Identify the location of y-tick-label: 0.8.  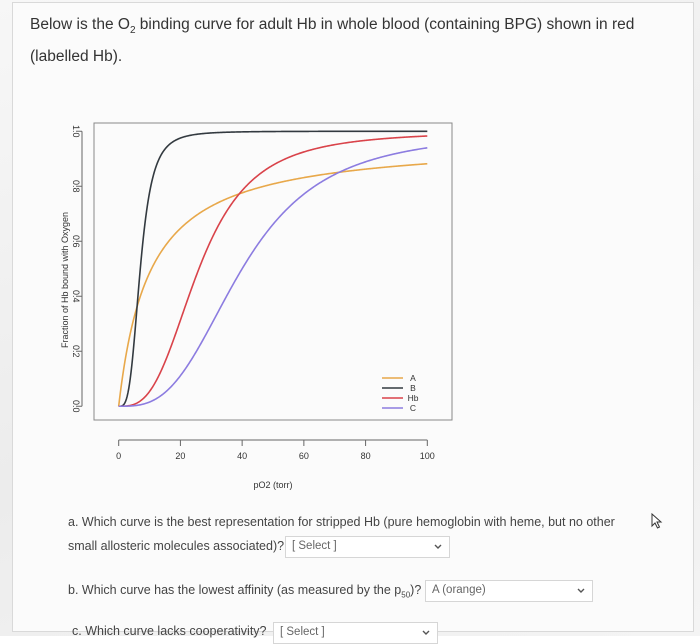
(76, 186).